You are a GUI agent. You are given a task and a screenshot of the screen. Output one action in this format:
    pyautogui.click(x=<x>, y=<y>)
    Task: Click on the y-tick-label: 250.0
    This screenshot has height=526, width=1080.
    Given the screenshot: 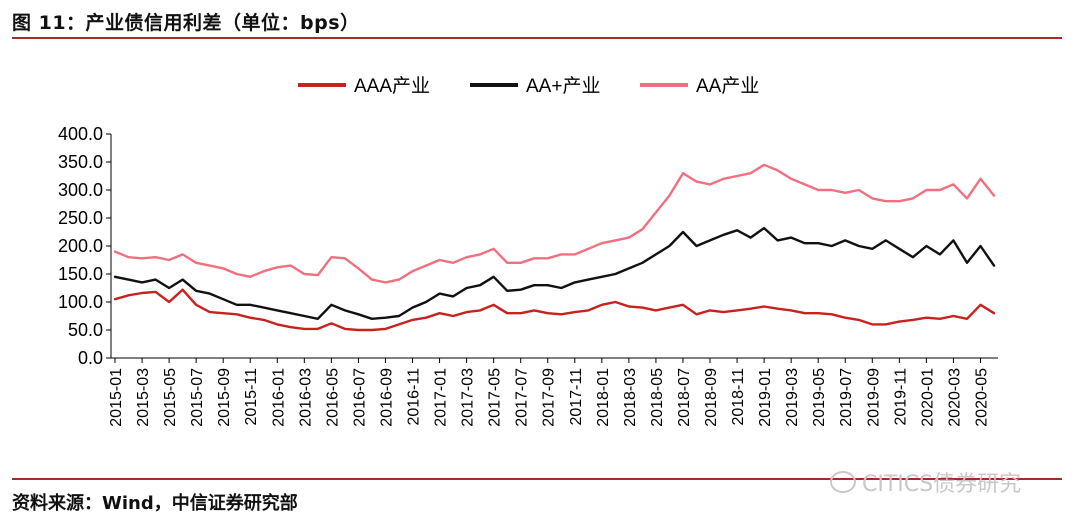 What is the action you would take?
    pyautogui.click(x=80, y=218)
    